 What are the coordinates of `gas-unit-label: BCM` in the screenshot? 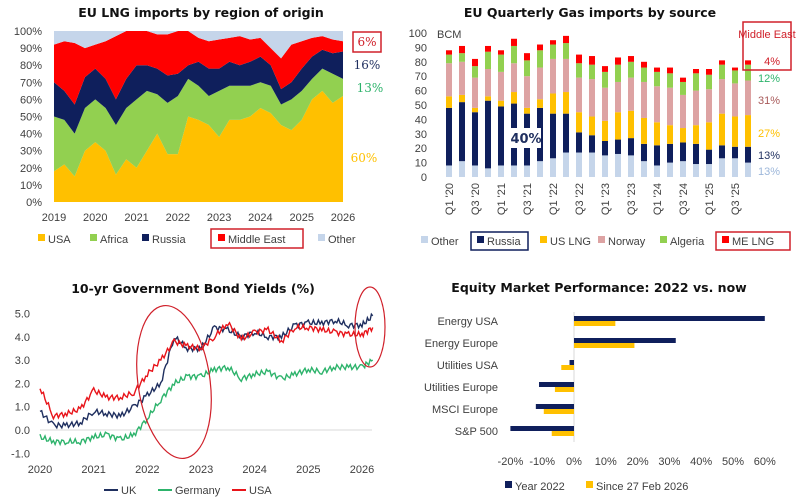 It's located at (449, 35).